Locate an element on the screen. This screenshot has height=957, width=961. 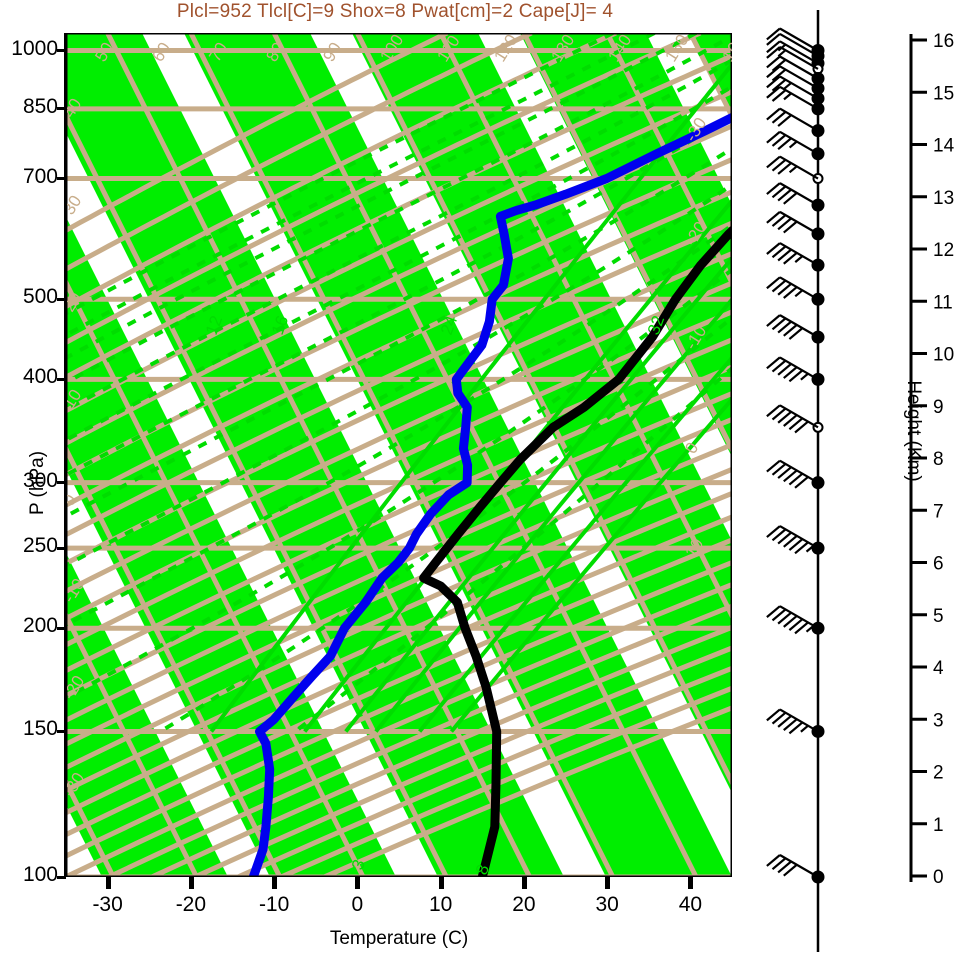
isotherm-label-left: 30 is located at coordinates (75, 205).